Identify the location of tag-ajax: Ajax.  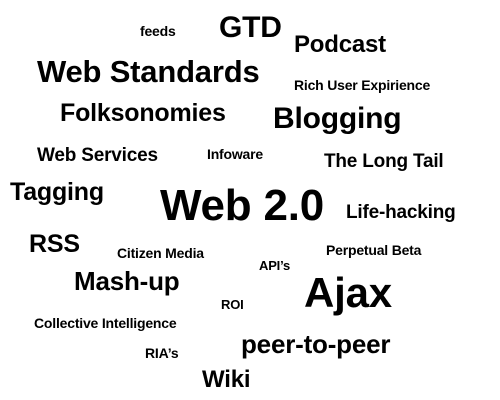
(348, 292).